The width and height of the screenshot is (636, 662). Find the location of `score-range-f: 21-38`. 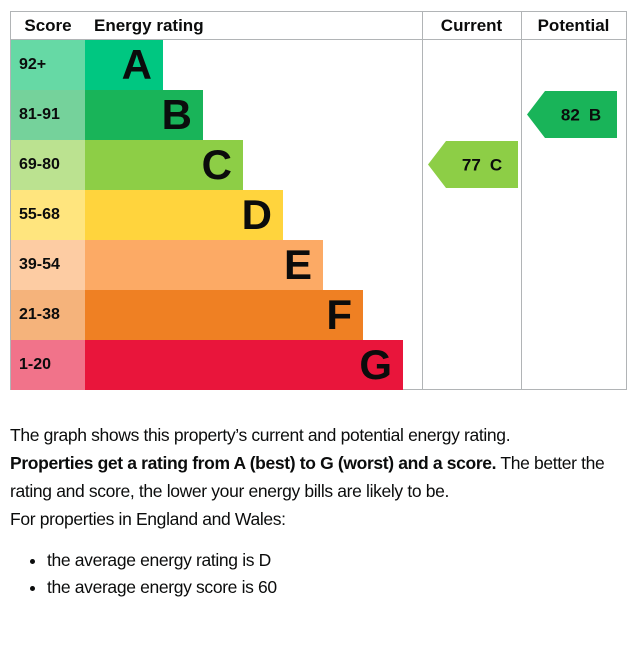

score-range-f: 21-38 is located at coordinates (48, 315).